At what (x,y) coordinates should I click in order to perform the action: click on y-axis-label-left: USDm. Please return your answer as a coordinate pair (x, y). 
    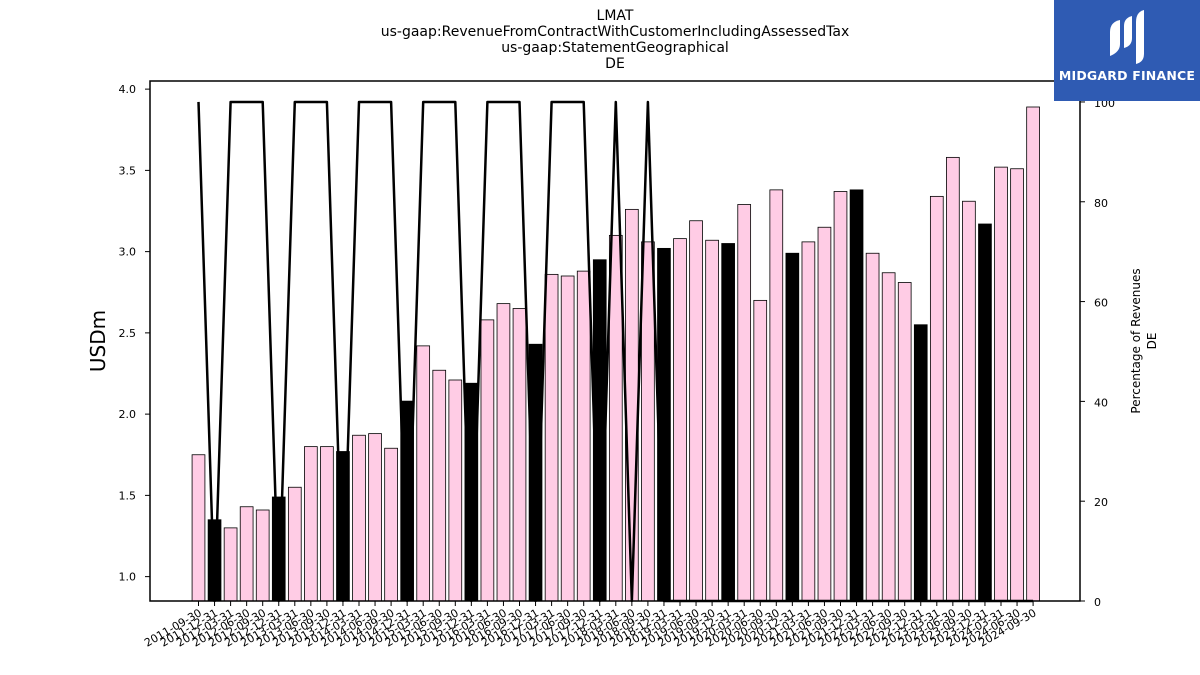
    Looking at the image, I should click on (98, 341).